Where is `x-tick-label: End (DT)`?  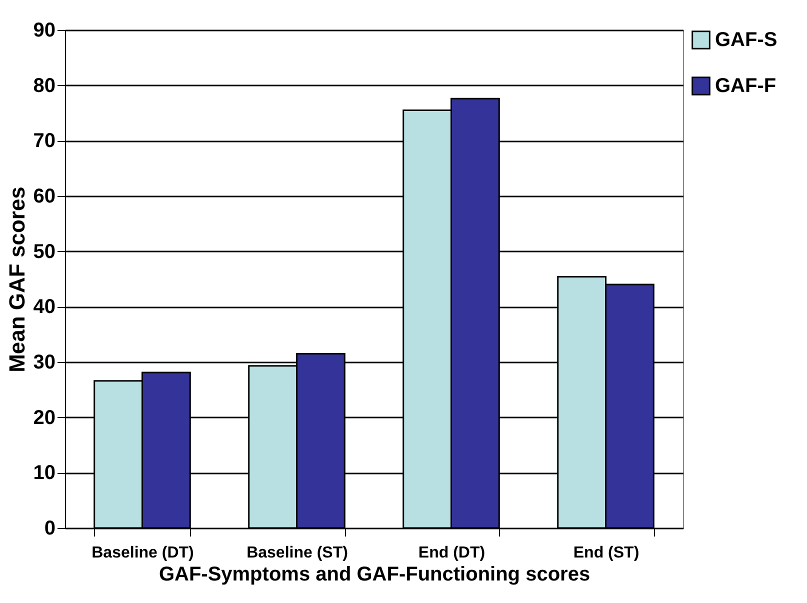
x-tick-label: End (DT) is located at coordinates (452, 553).